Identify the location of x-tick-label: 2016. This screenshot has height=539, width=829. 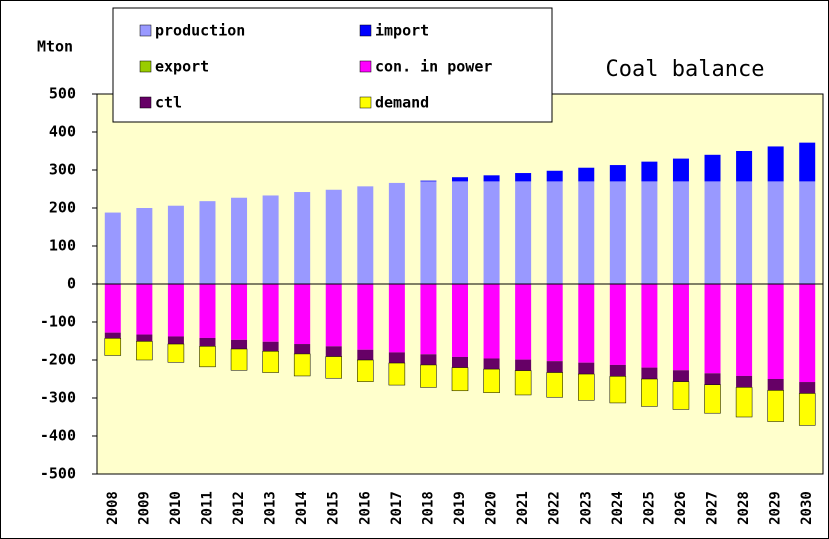
(365, 508).